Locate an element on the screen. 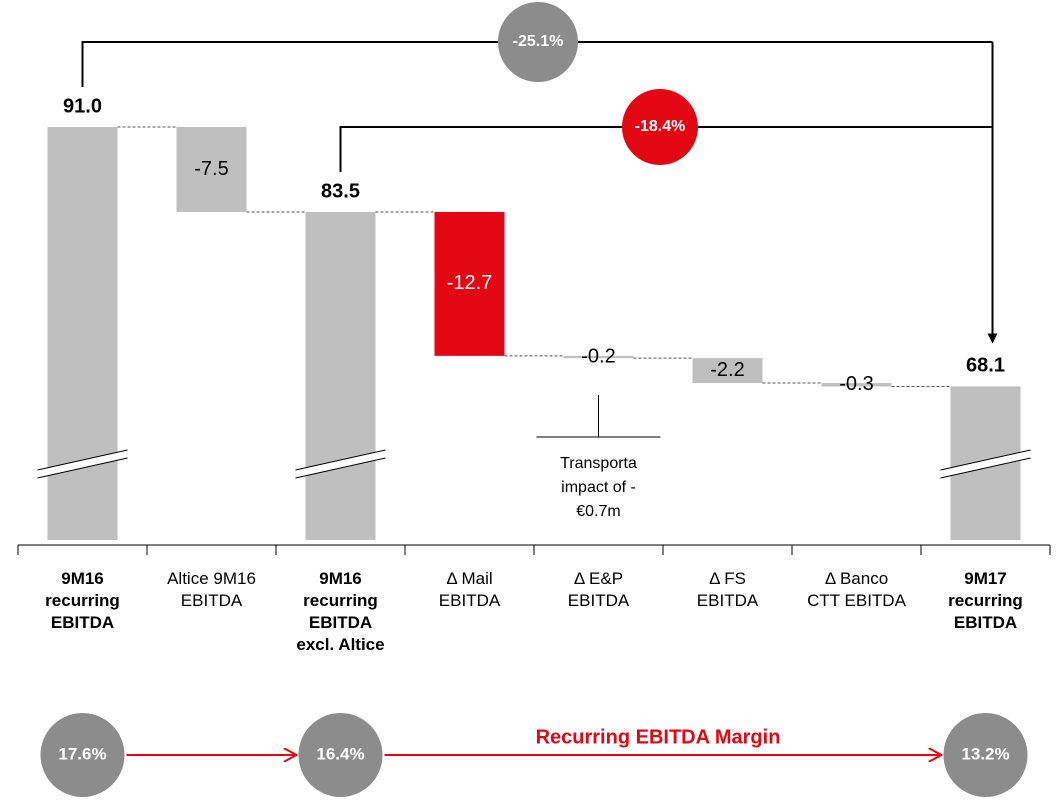 This screenshot has height=802, width=1056. margin-label: 13.2% is located at coordinates (985, 753).